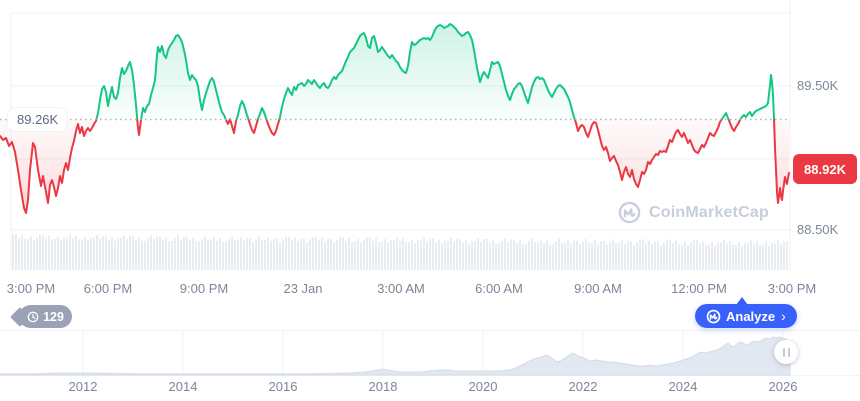 This screenshot has width=860, height=401. Describe the element at coordinates (783, 386) in the screenshot. I see `year-label: 2026` at that location.